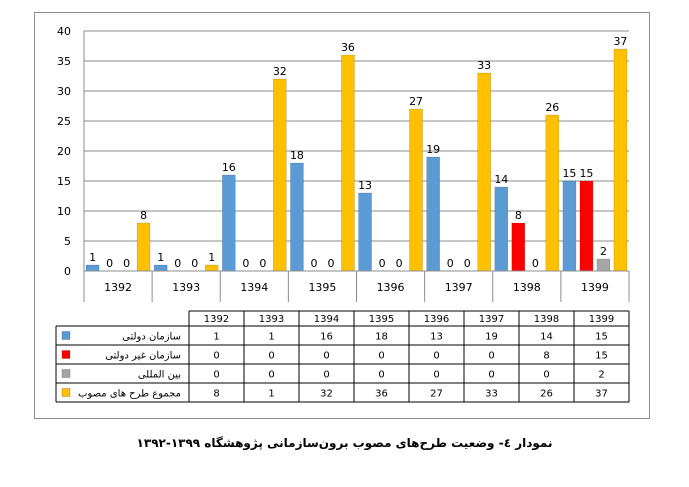  I want to click on table-header: 1395, so click(381, 319).